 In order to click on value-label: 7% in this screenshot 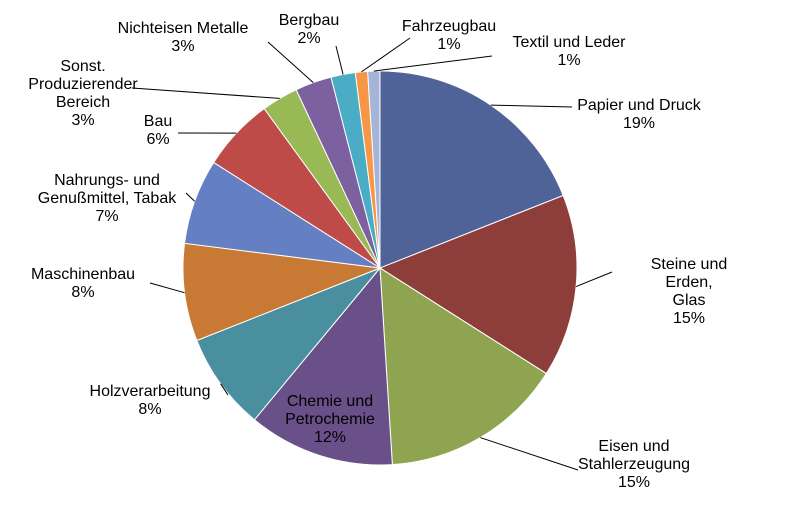, I will do `click(107, 216)`.